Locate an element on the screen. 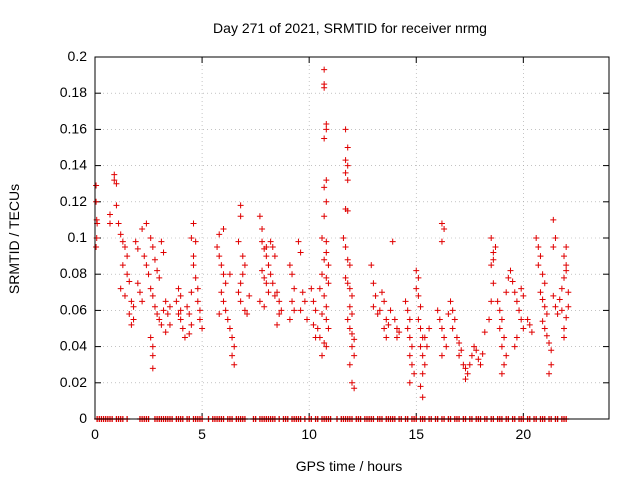  y-tick-label: 0.14 is located at coordinates (73, 165).